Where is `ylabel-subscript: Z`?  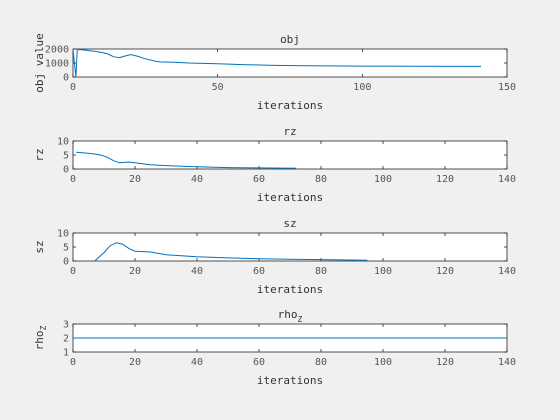 ylabel-subscript: Z is located at coordinates (43, 327).